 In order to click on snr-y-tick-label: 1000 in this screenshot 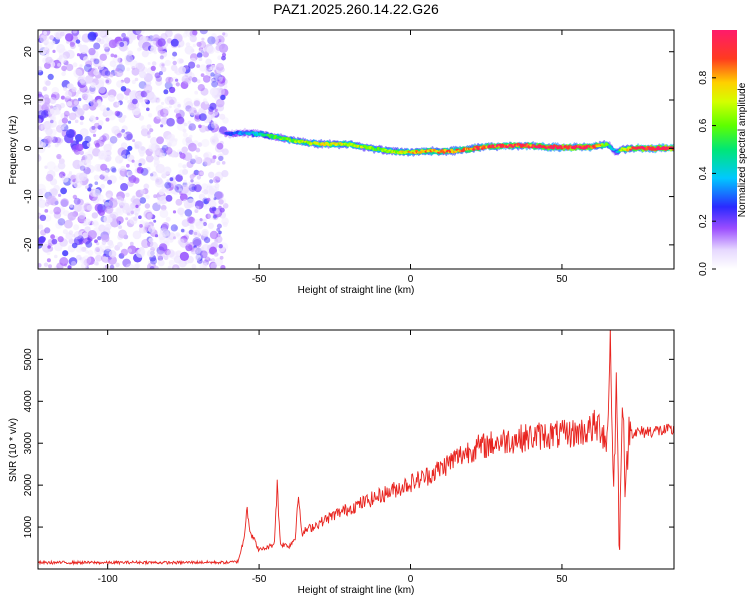, I will do `click(28, 527)`.